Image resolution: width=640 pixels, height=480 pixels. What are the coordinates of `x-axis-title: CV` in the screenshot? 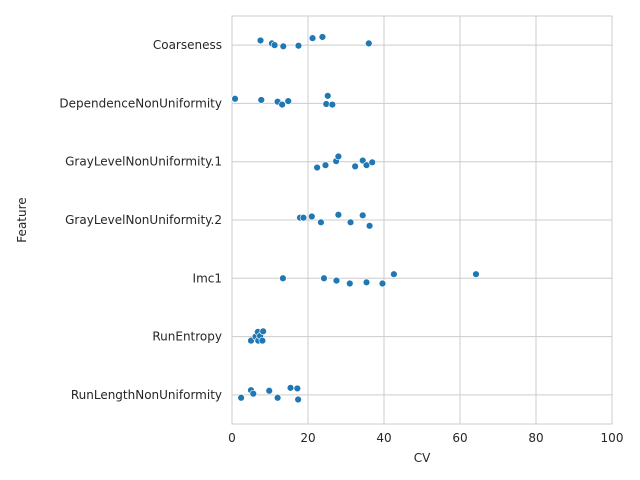 It's located at (422, 458).